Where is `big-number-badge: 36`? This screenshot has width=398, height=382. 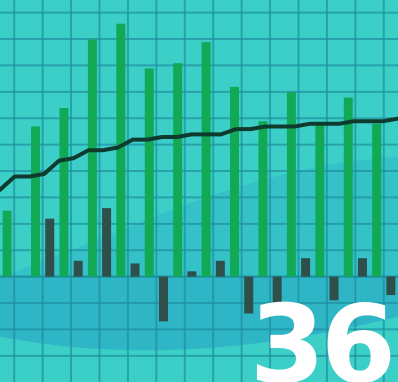 big-number-badge: 36 is located at coordinates (322, 332).